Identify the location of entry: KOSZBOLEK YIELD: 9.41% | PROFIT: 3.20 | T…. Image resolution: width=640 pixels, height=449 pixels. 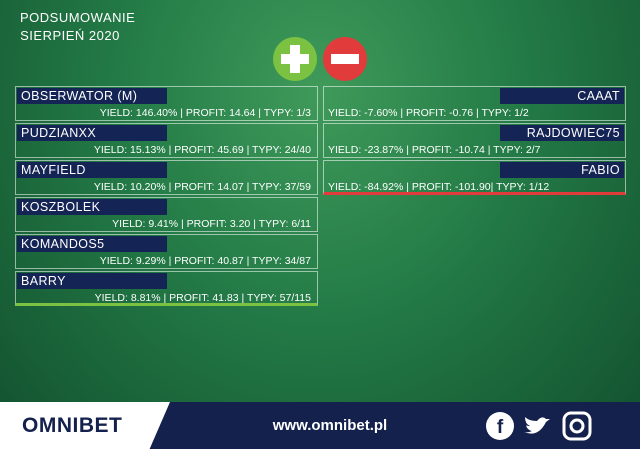
(166, 214).